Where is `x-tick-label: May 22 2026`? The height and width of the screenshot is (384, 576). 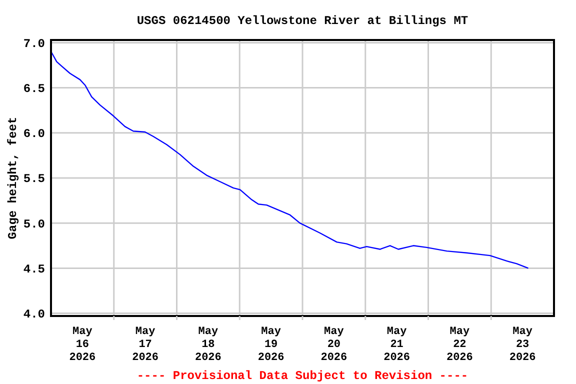 x-tick-label: May 22 2026 is located at coordinates (459, 345).